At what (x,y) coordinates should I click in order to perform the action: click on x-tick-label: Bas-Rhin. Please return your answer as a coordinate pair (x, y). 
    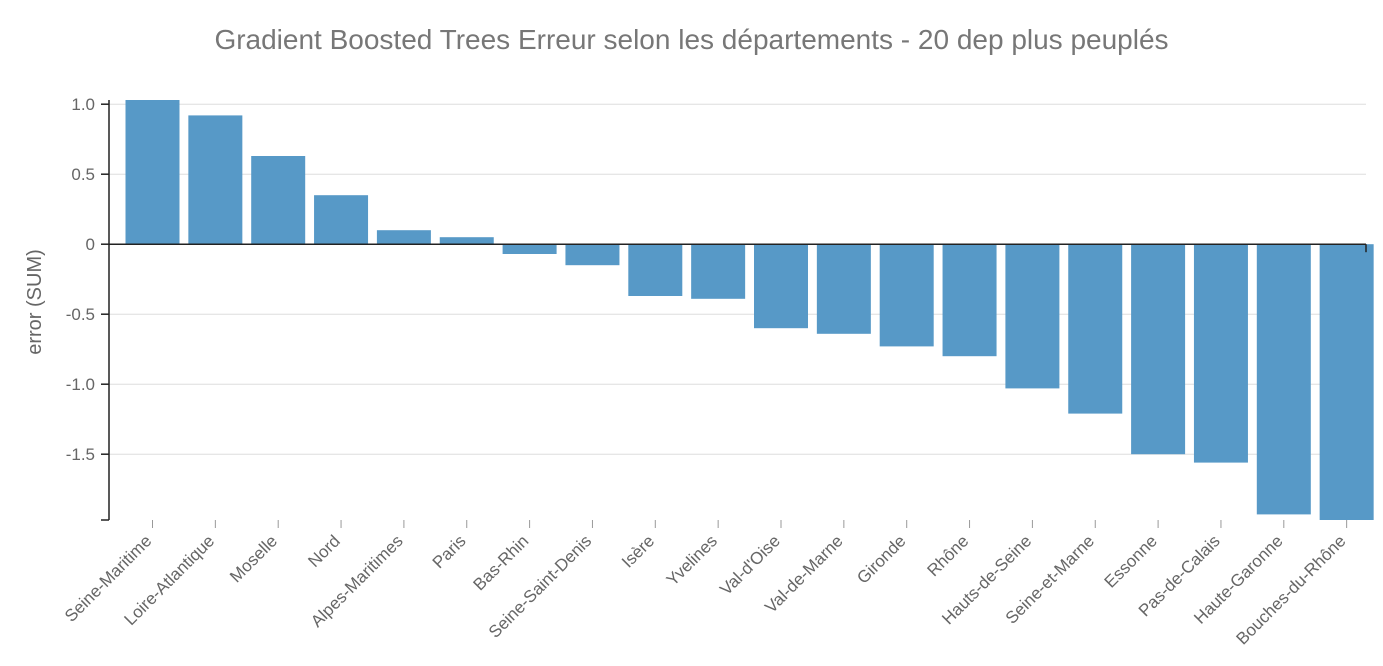
    Looking at the image, I should click on (501, 562).